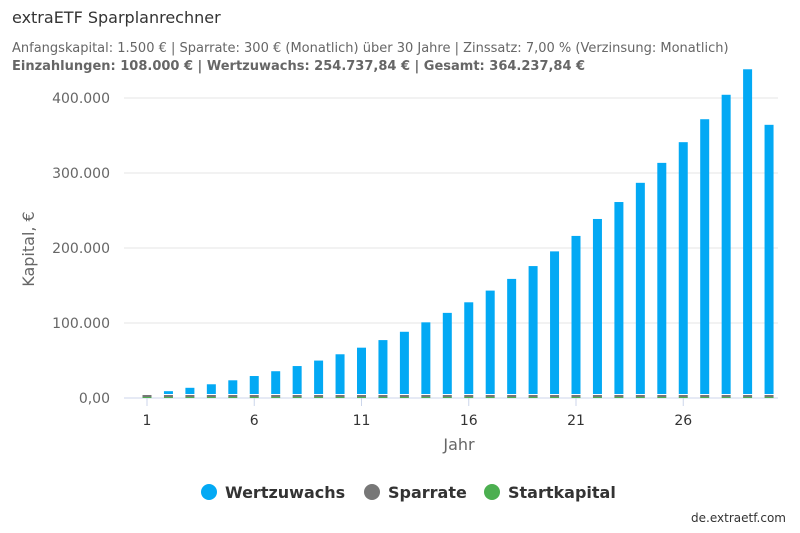 The height and width of the screenshot is (533, 800). I want to click on x-axis-ticks: 1 6 11 16 21 26, so click(417, 413).